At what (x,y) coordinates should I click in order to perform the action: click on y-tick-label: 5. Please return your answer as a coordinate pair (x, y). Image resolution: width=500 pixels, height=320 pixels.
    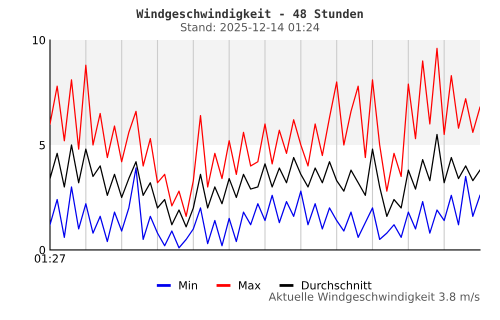
    Looking at the image, I should click on (42, 145).